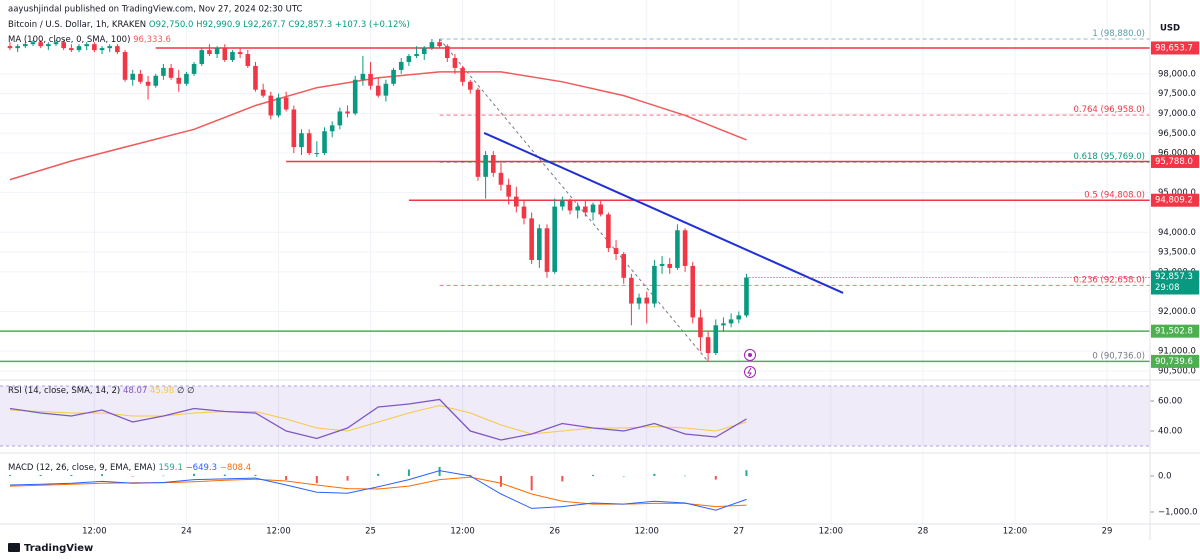 This screenshot has height=560, width=1200. Describe the element at coordinates (1123, 110) in the screenshot. I see `fib-value: (96,958.0)` at that location.